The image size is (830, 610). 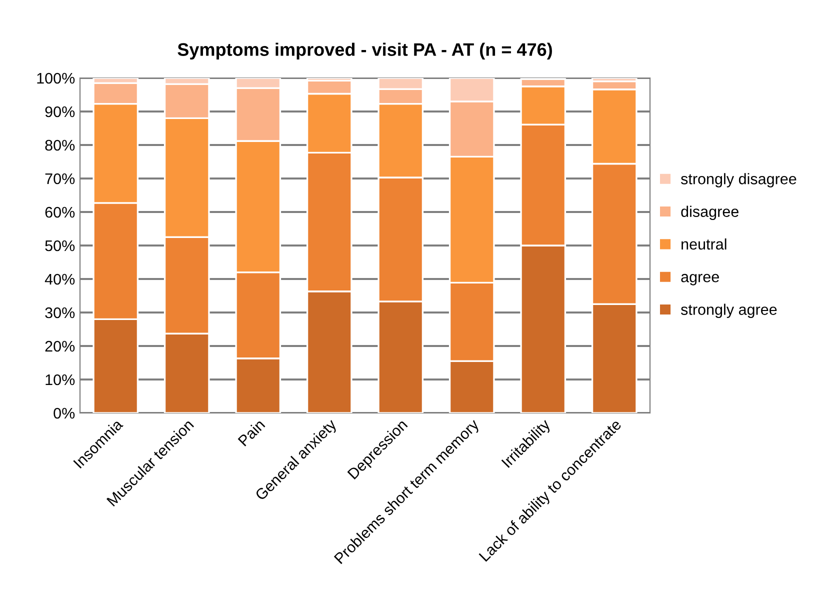 I want to click on y-tick-label: 80%, so click(x=60, y=145).